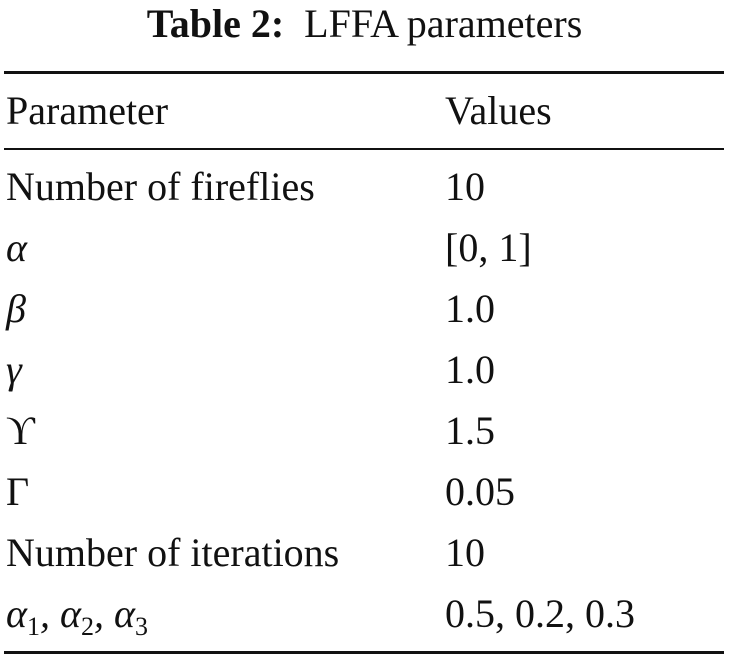 The image size is (729, 658). What do you see at coordinates (470, 430) in the screenshot?
I see `value-cell: 1.5` at bounding box center [470, 430].